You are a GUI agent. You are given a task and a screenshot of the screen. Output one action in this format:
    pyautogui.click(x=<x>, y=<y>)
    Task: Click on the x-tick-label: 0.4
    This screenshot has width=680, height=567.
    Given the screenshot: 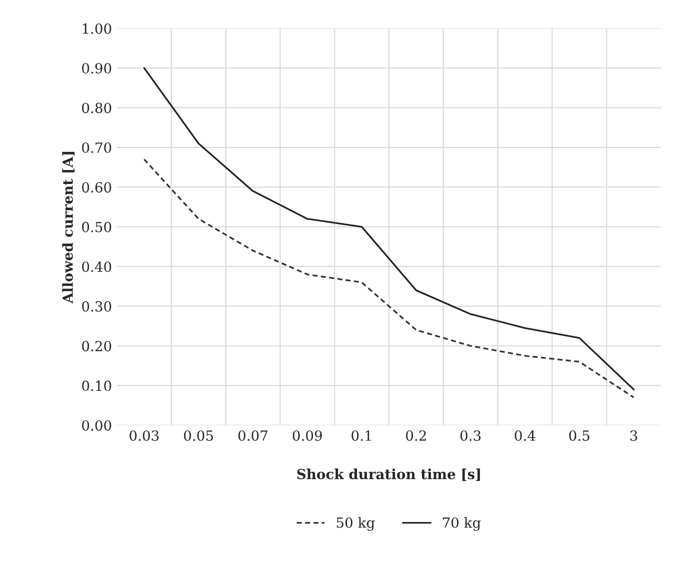 What is the action you would take?
    pyautogui.click(x=525, y=435)
    